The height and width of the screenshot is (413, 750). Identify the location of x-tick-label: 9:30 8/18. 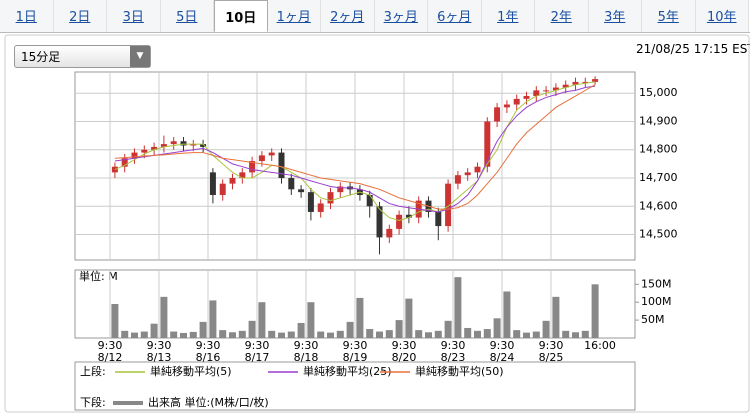
(306, 351).